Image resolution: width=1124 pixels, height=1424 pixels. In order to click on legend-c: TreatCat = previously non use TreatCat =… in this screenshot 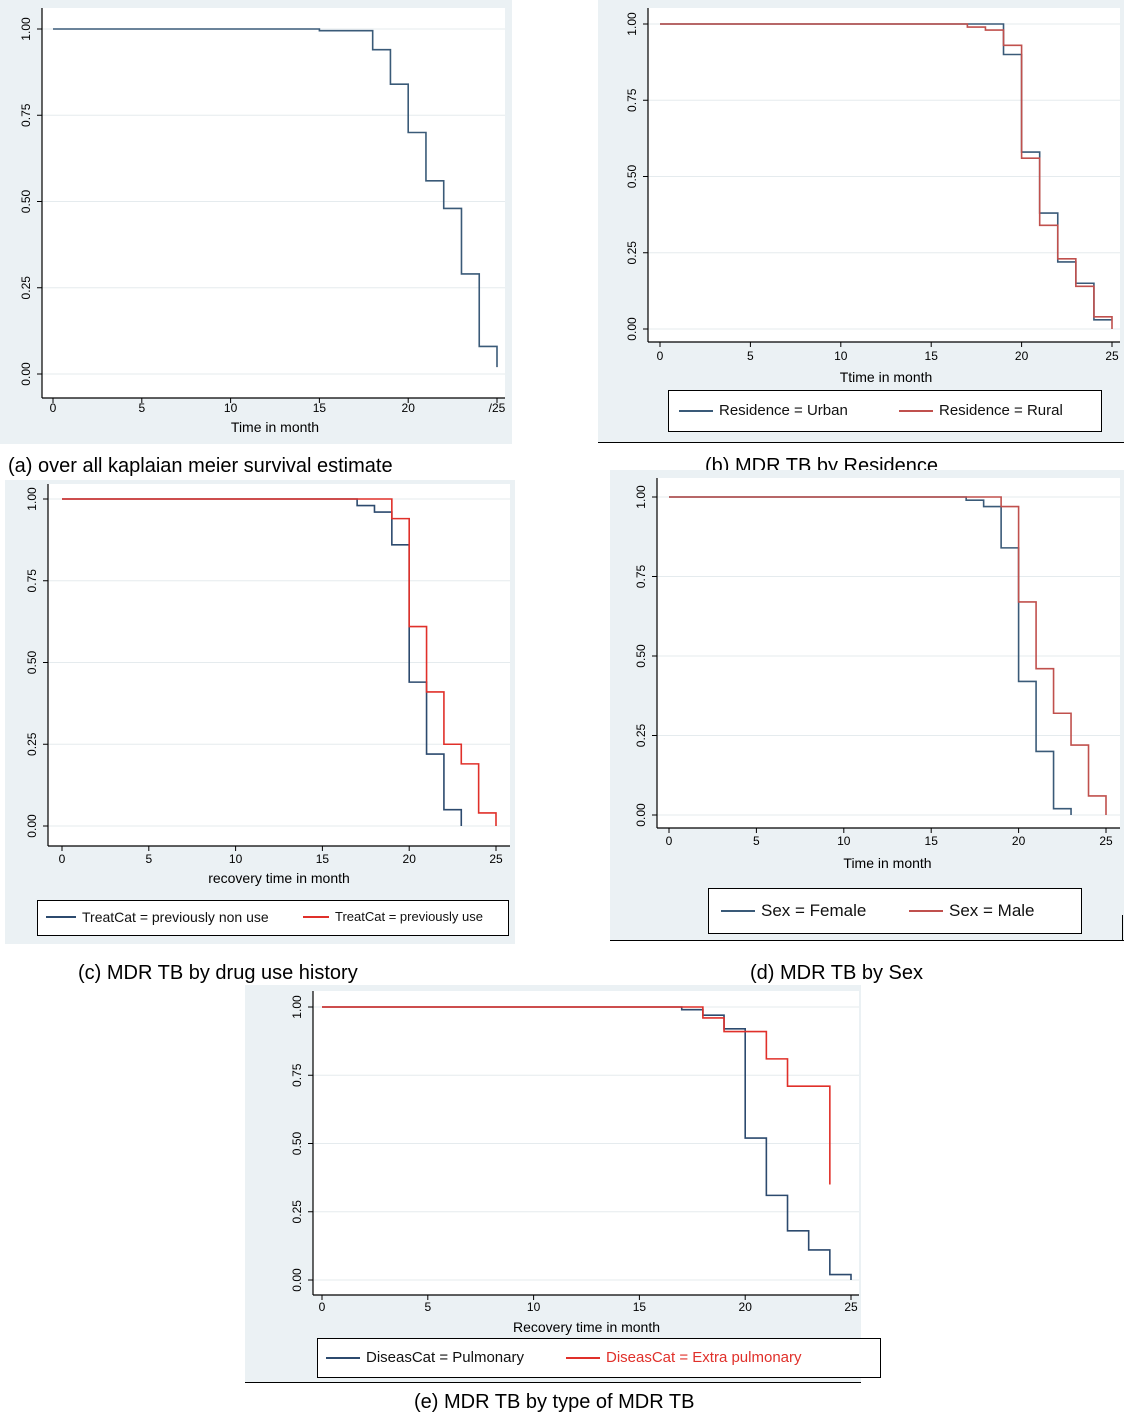, I will do `click(273, 918)`.